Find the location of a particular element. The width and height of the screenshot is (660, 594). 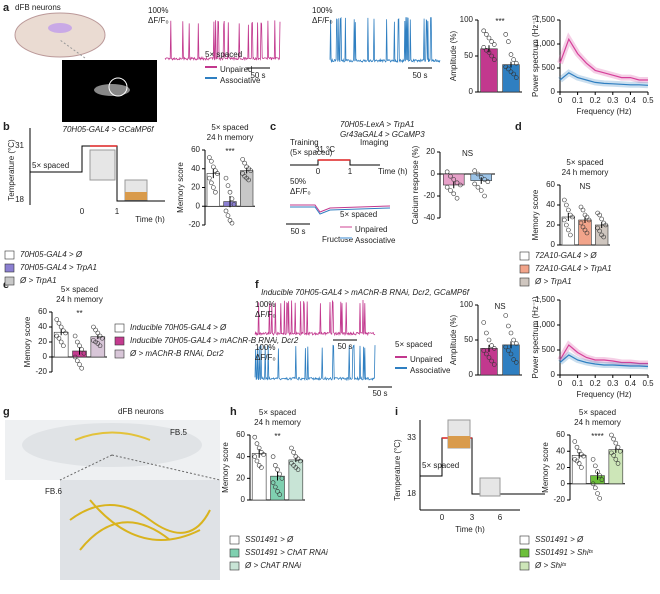

annotation: 1 is located at coordinates (350, 171).